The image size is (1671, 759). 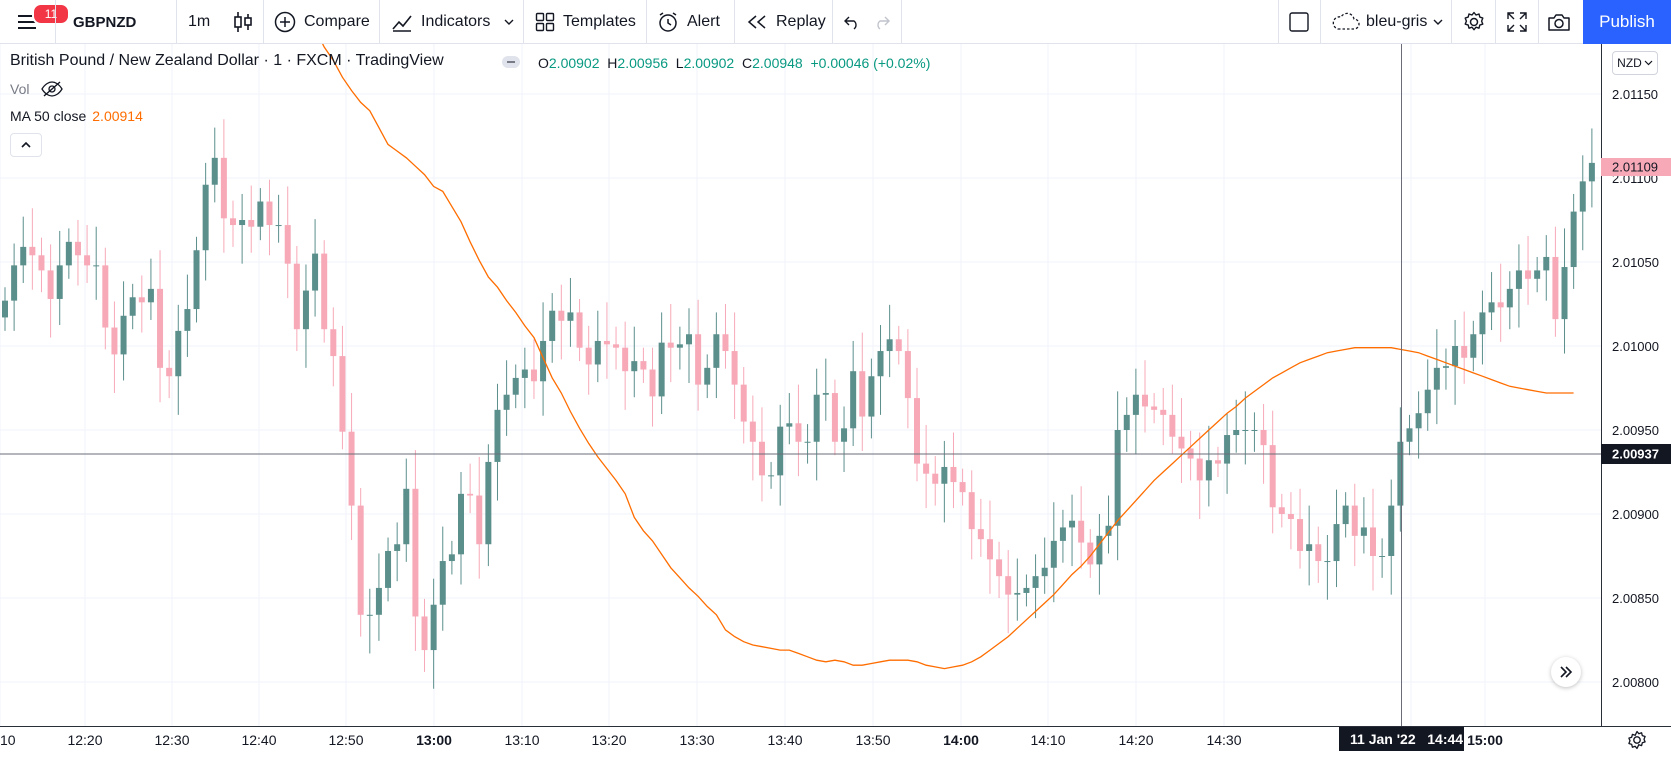 I want to click on indicators-button: Indicators, so click(x=440, y=22).